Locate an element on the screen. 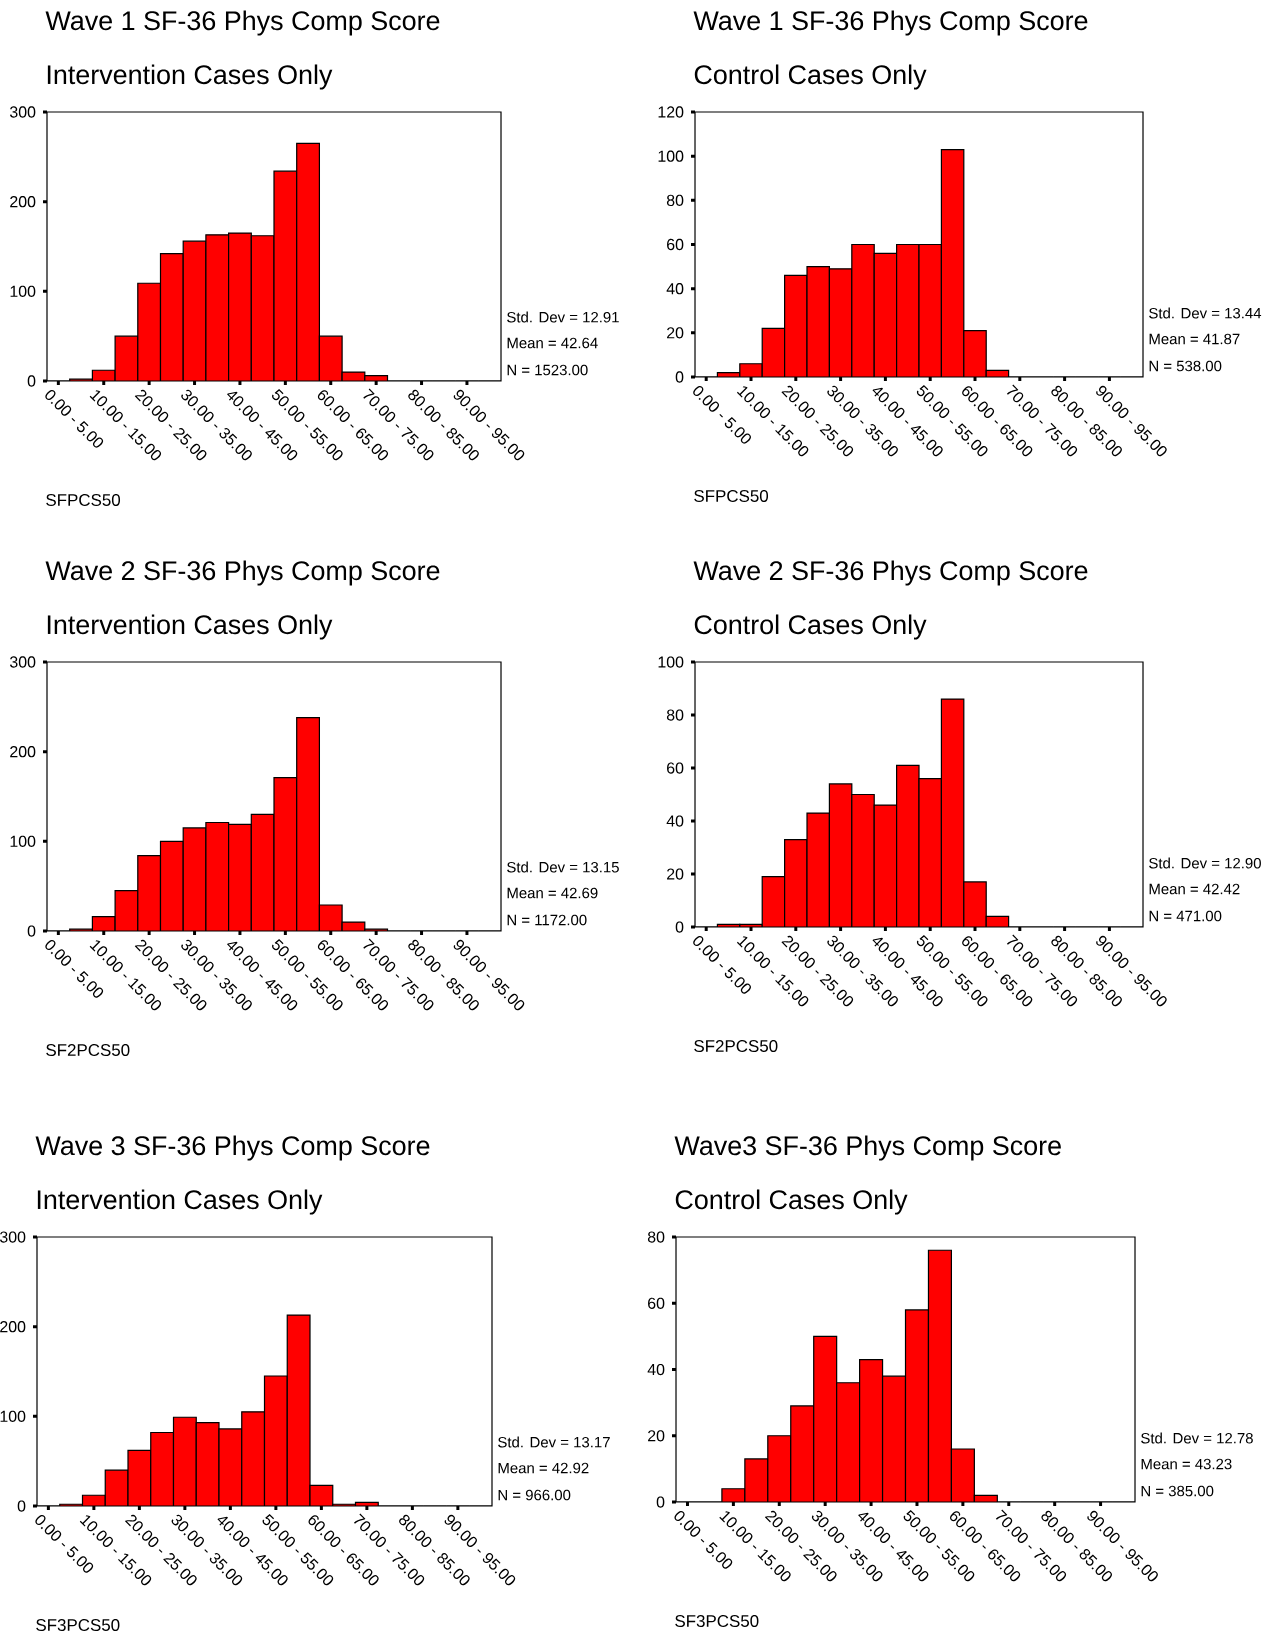 Image resolution: width=1279 pixels, height=1639 pixels. text: Mean = 43.23 is located at coordinates (1186, 1464).